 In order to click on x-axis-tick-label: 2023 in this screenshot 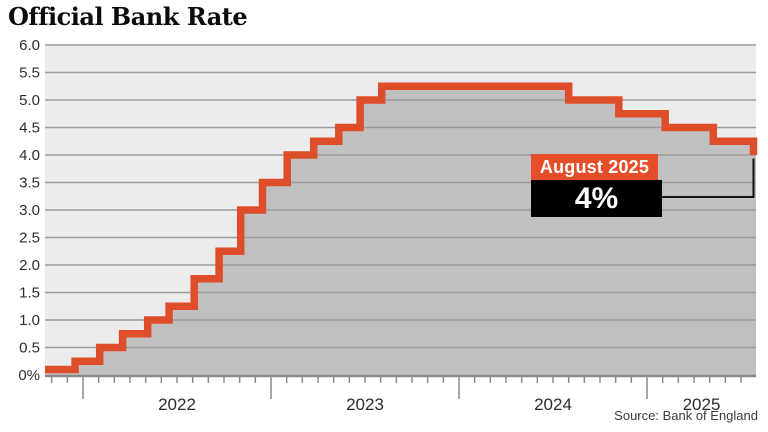, I will do `click(365, 404)`.